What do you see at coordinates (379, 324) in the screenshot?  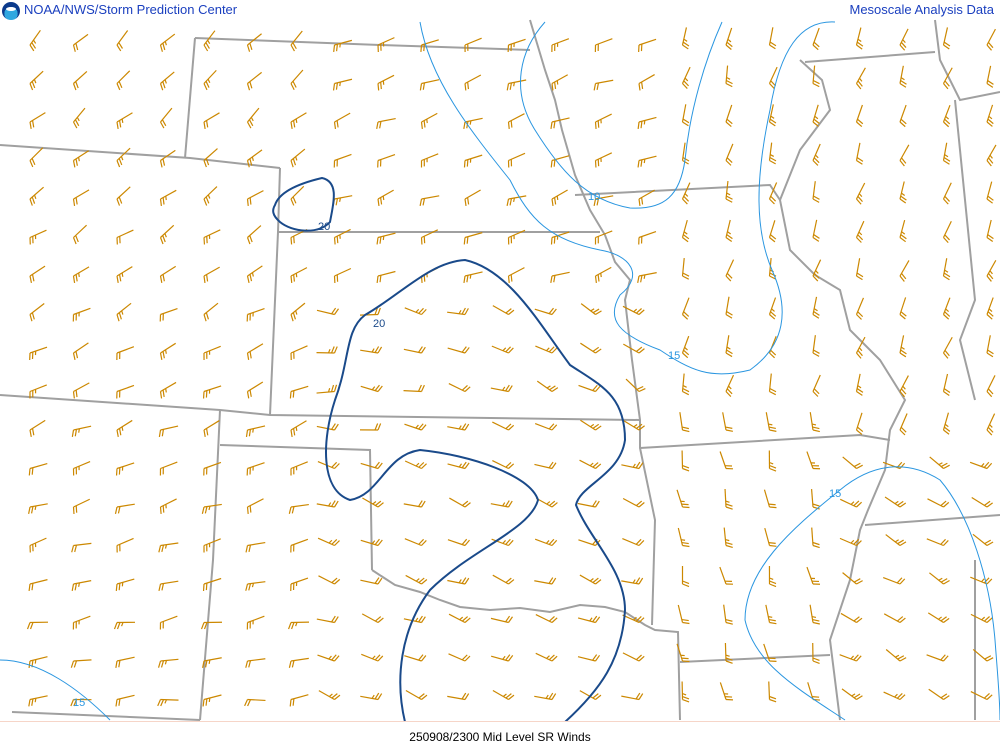 I see `contour-label: 20` at bounding box center [379, 324].